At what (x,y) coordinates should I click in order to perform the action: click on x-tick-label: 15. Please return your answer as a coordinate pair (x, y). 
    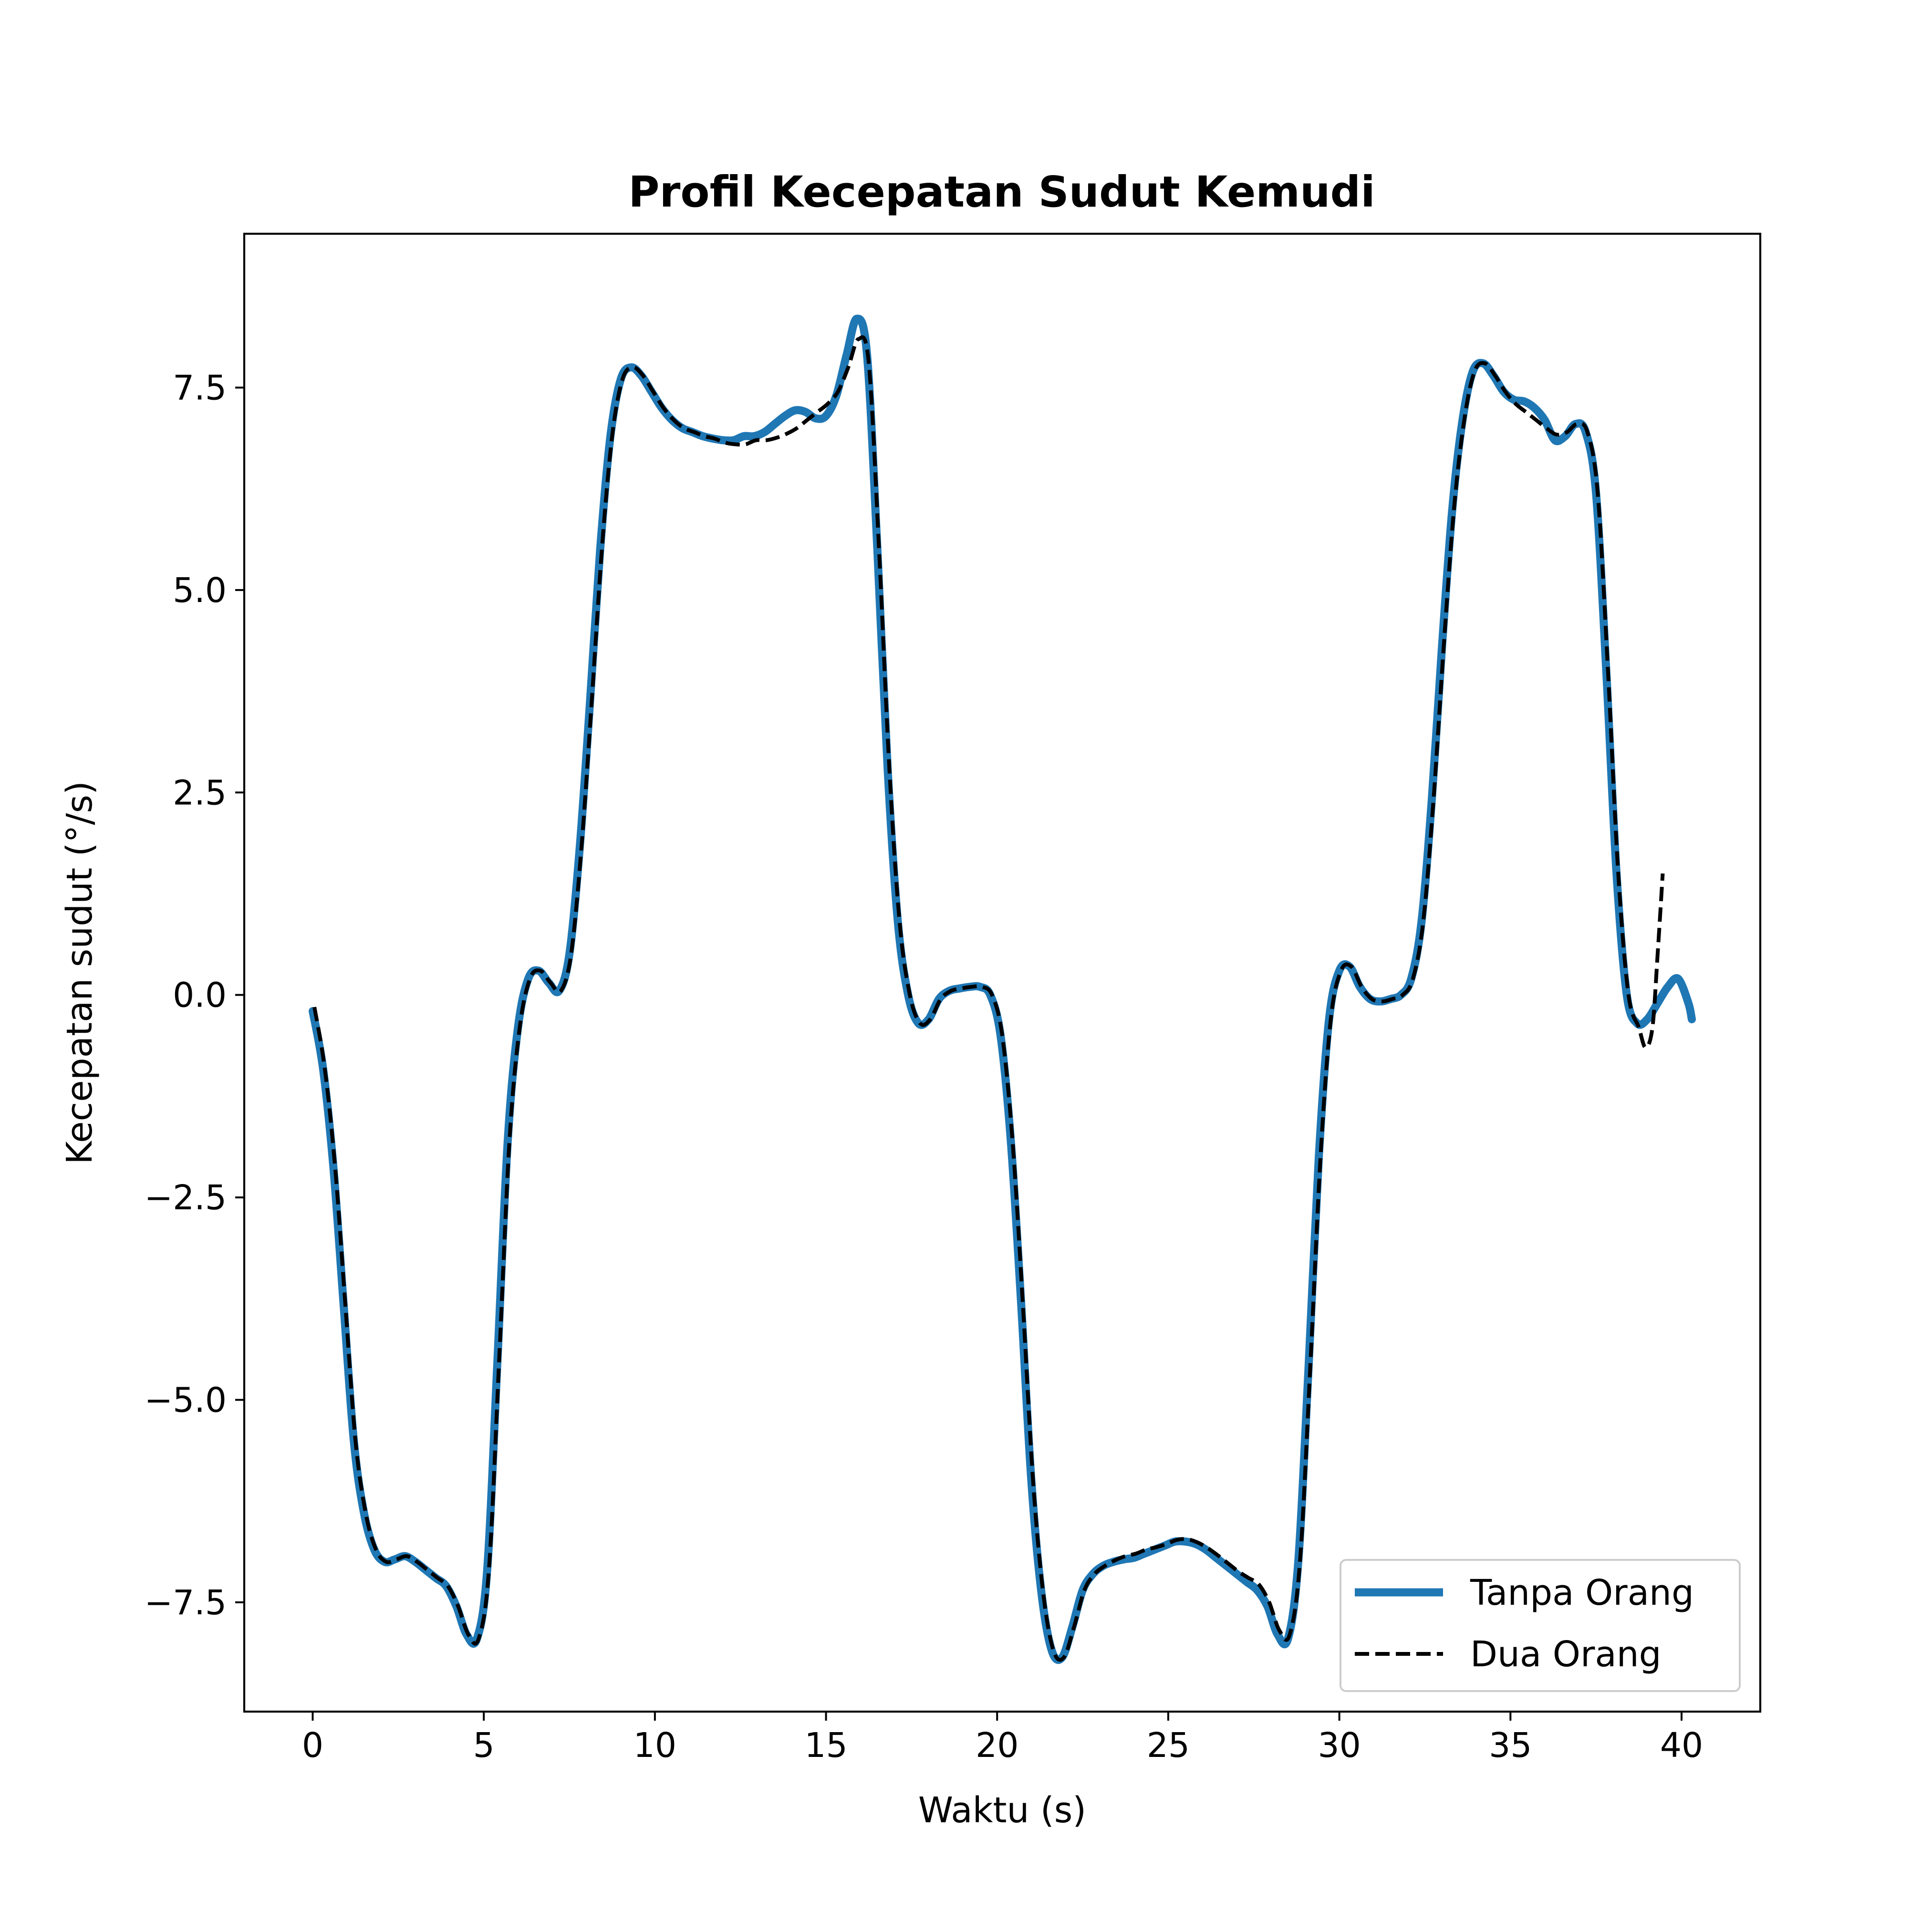
    Looking at the image, I should click on (825, 1745).